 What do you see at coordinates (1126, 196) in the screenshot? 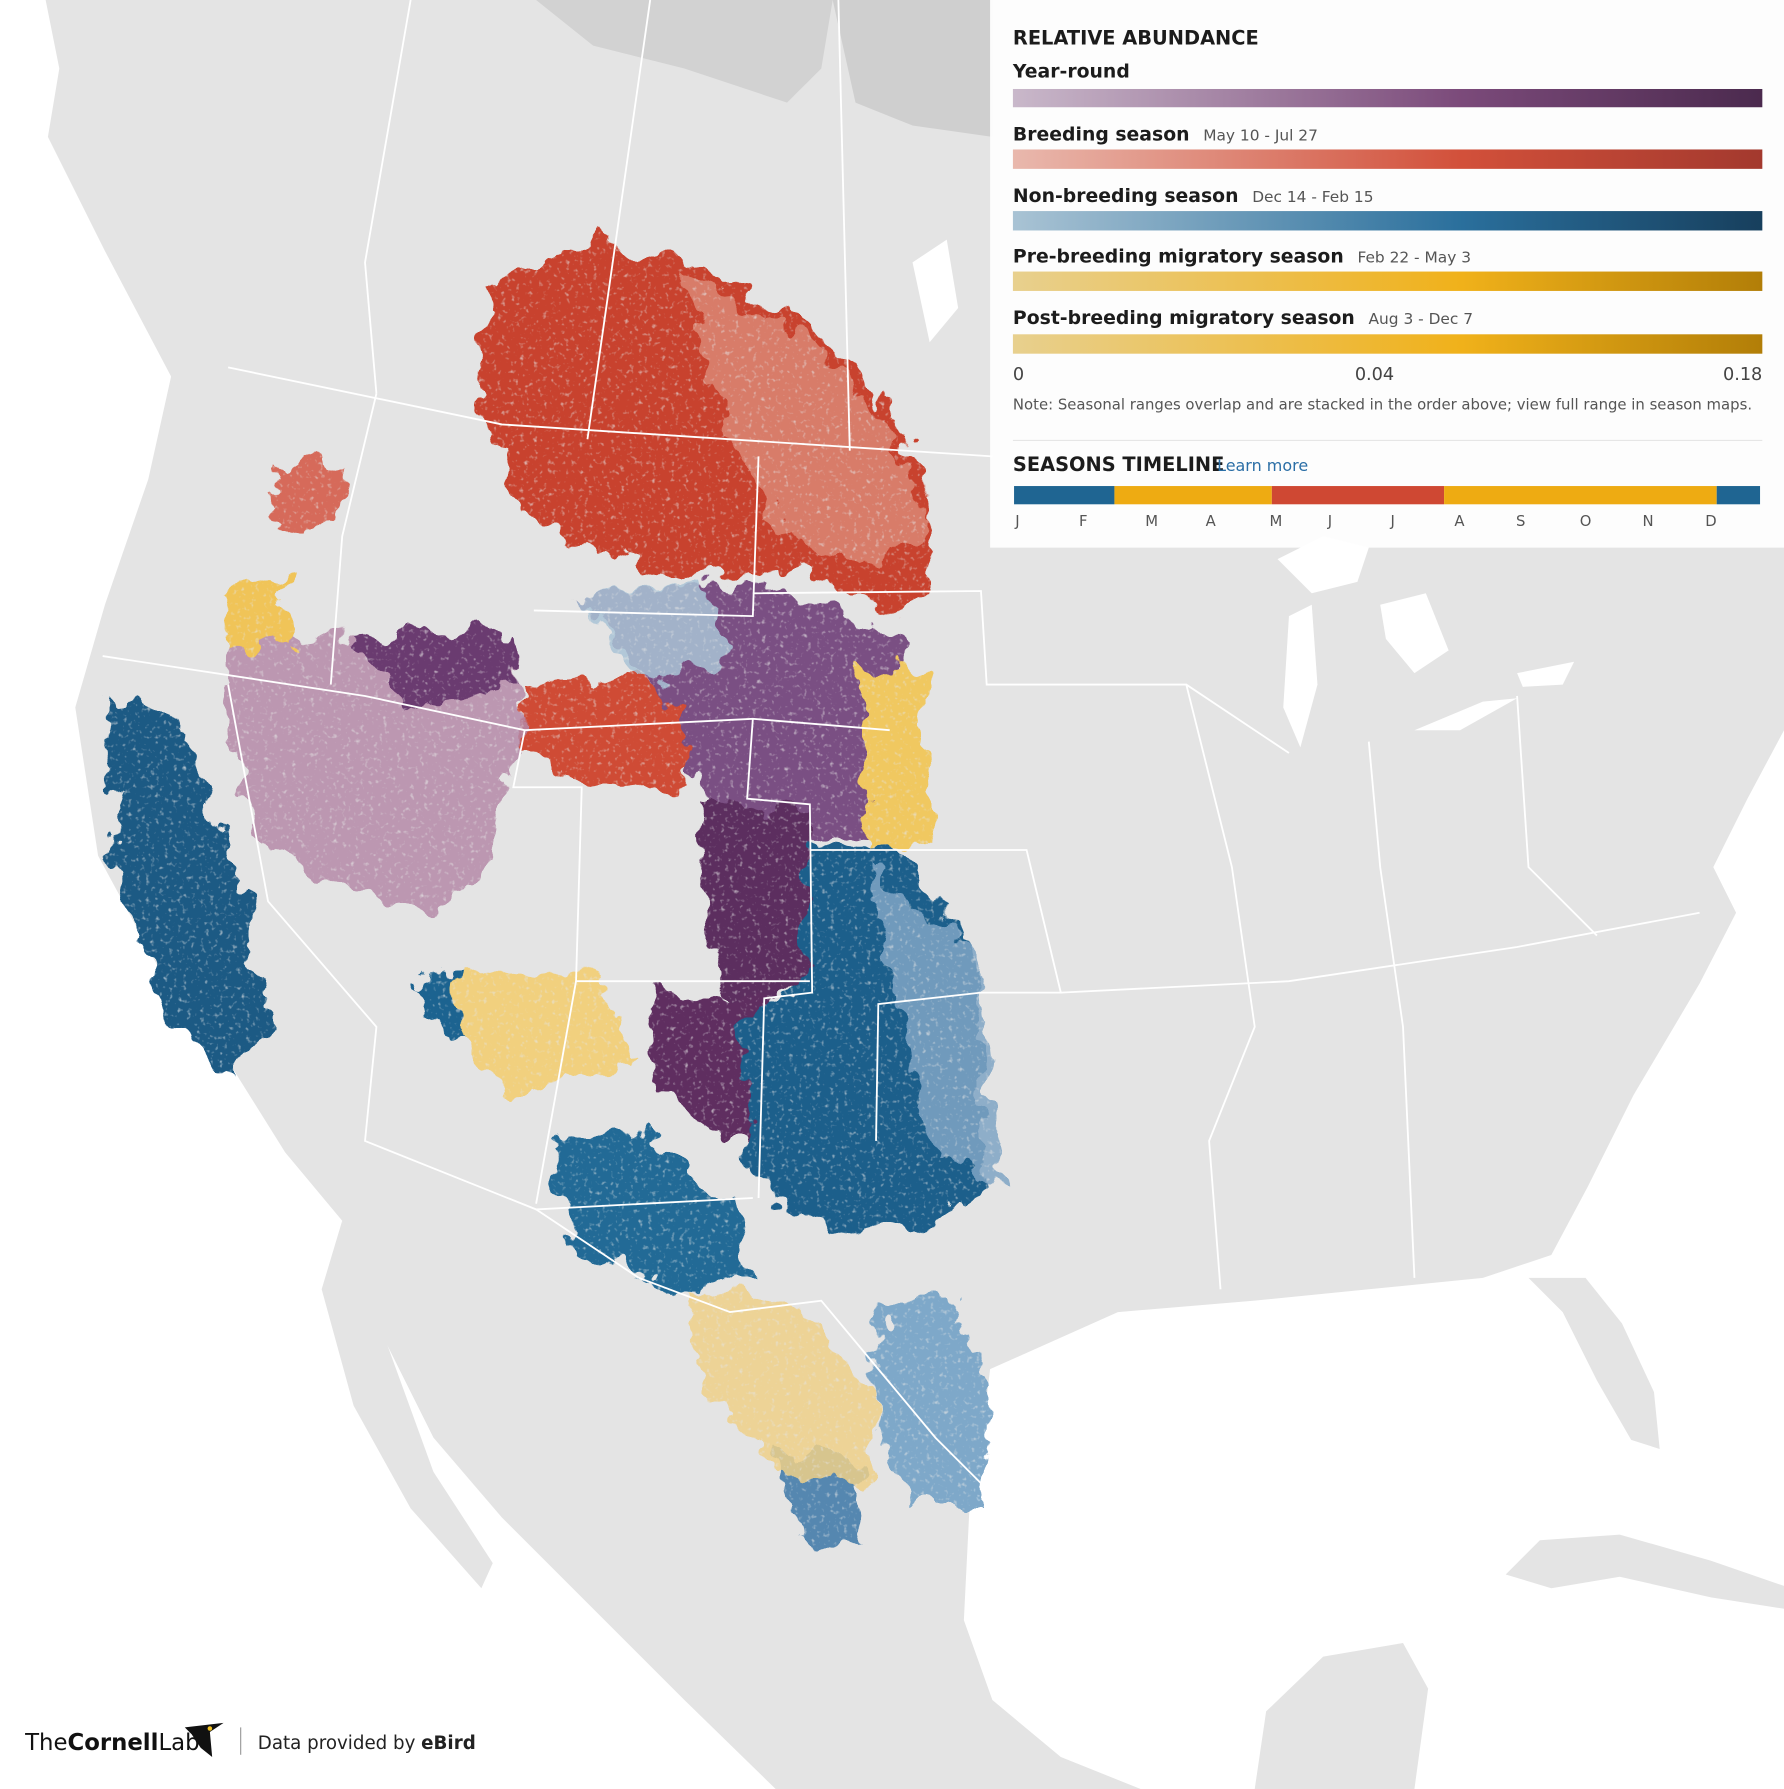
I see `season-name: Non-breeding season` at bounding box center [1126, 196].